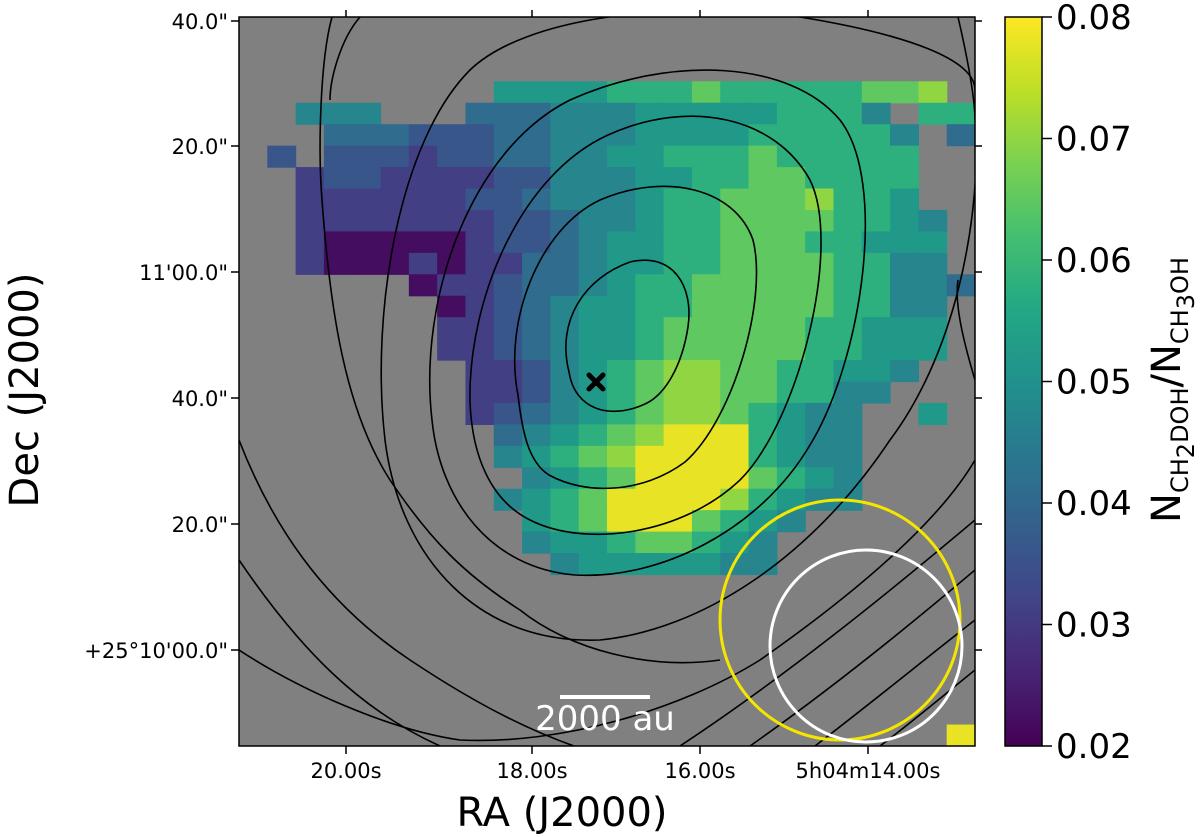  What do you see at coordinates (840, 620) in the screenshot?
I see `yellow-beam` at bounding box center [840, 620].